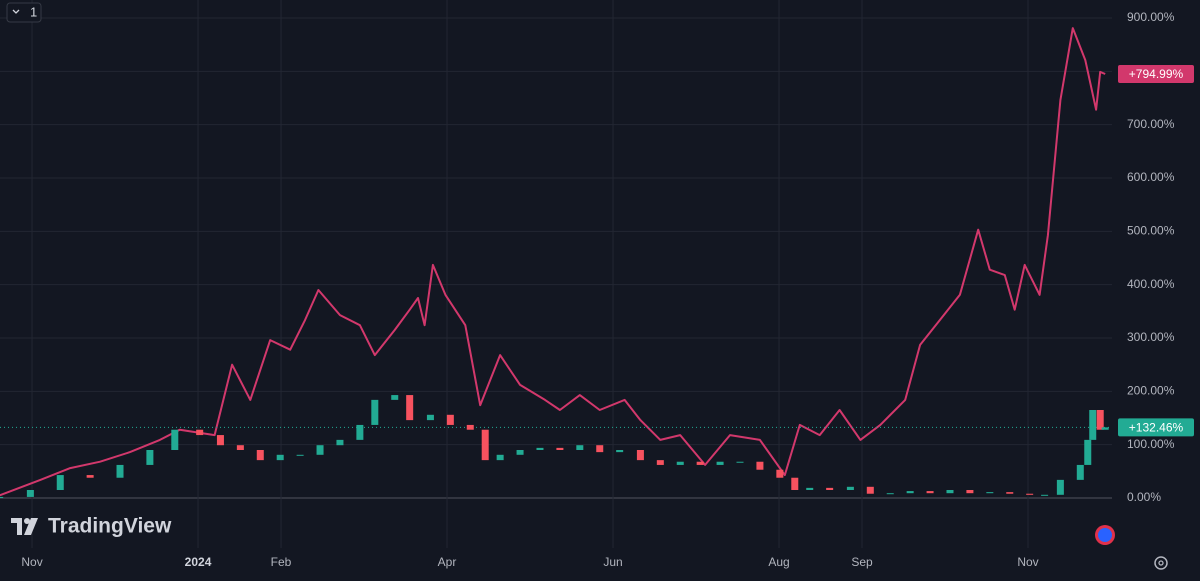 Image resolution: width=1200 pixels, height=581 pixels. What do you see at coordinates (198, 562) in the screenshot?
I see `x-tick-label: 2024` at bounding box center [198, 562].